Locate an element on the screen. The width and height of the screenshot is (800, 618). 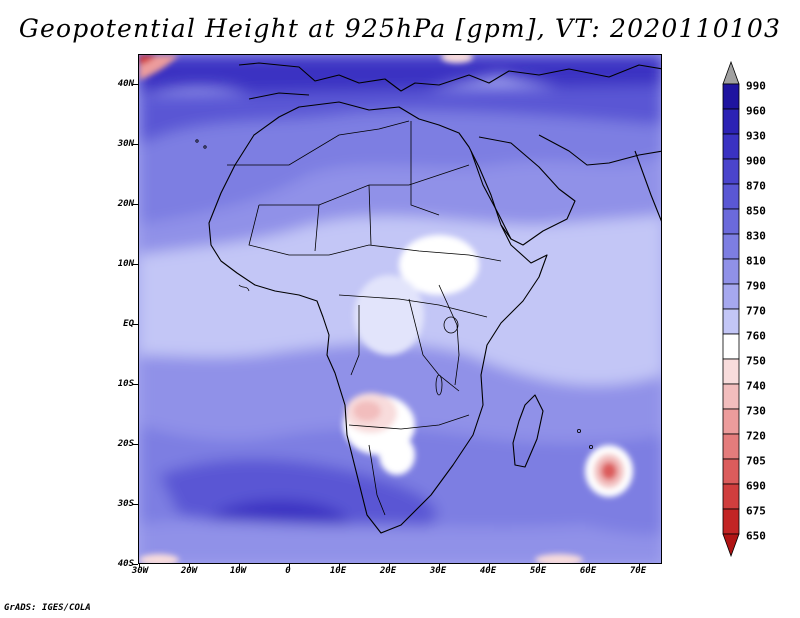
lat-label-40n: 40N is located at coordinates (125, 84).